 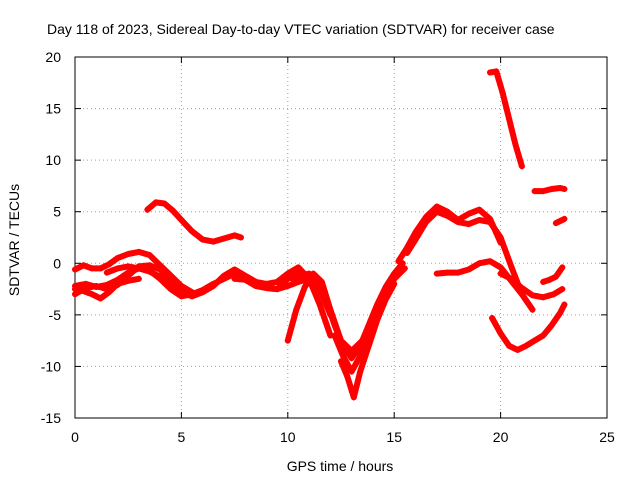 What do you see at coordinates (53, 57) in the screenshot?
I see `y-tick-label: 20` at bounding box center [53, 57].